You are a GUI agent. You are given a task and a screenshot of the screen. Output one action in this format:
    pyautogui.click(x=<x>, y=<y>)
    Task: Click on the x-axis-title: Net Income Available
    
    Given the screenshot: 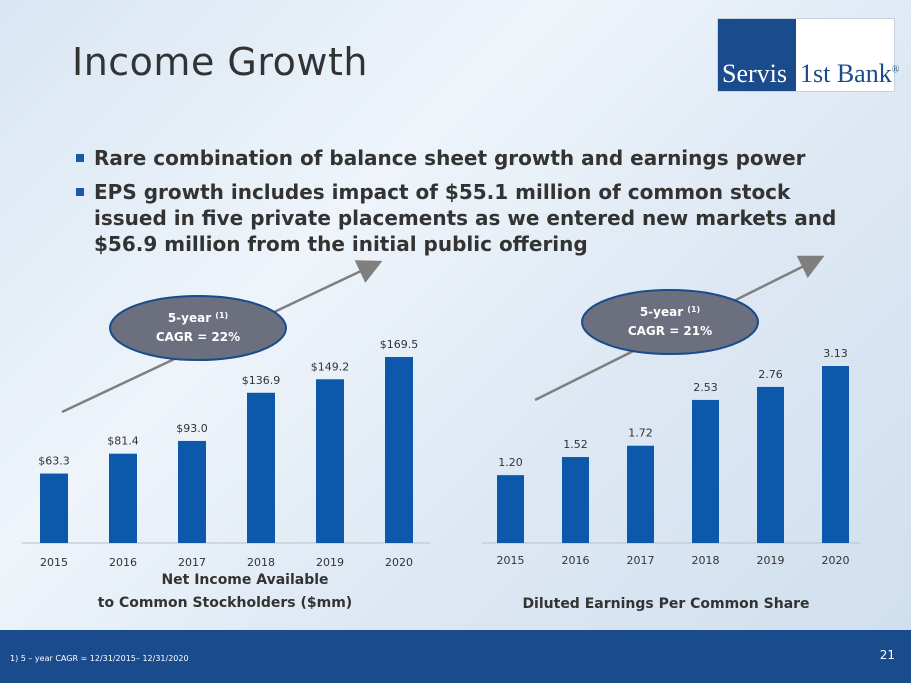 What is the action you would take?
    pyautogui.click(x=244, y=580)
    